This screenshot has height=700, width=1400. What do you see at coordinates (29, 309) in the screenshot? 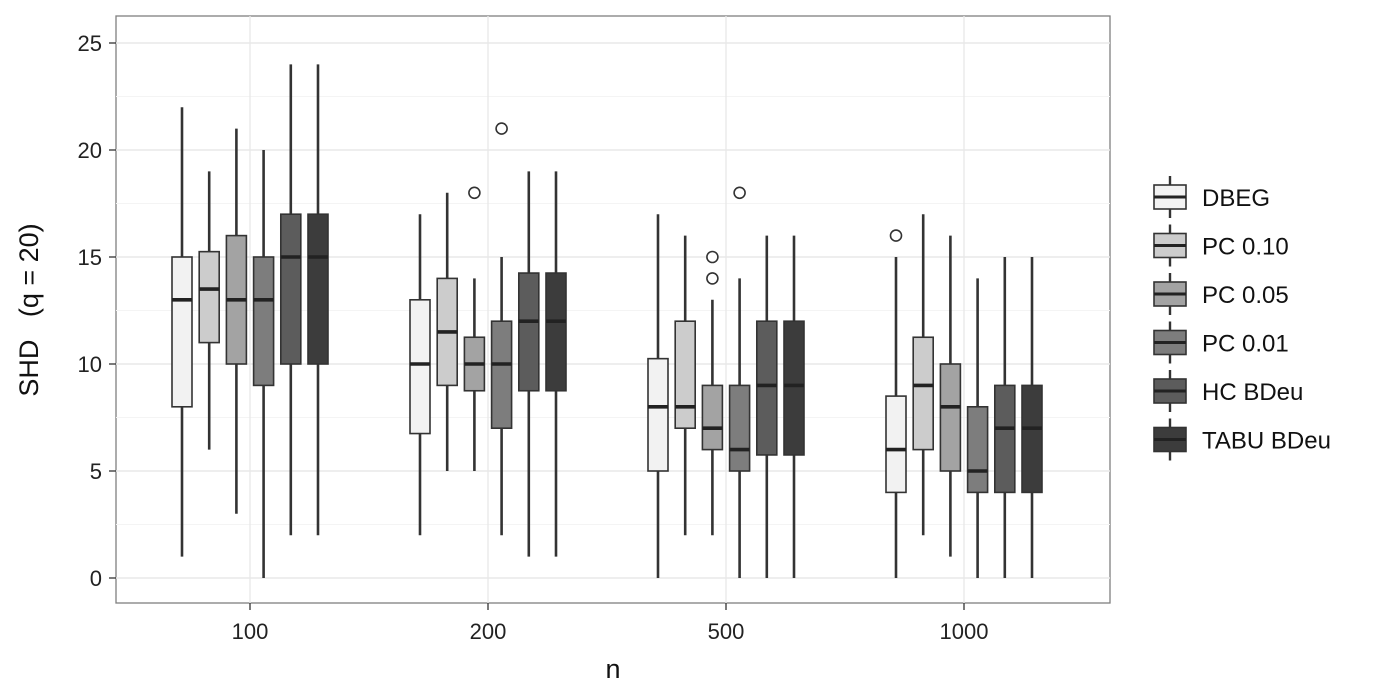
I see `y-axis-title: SHD (q = 20)` at bounding box center [29, 309].